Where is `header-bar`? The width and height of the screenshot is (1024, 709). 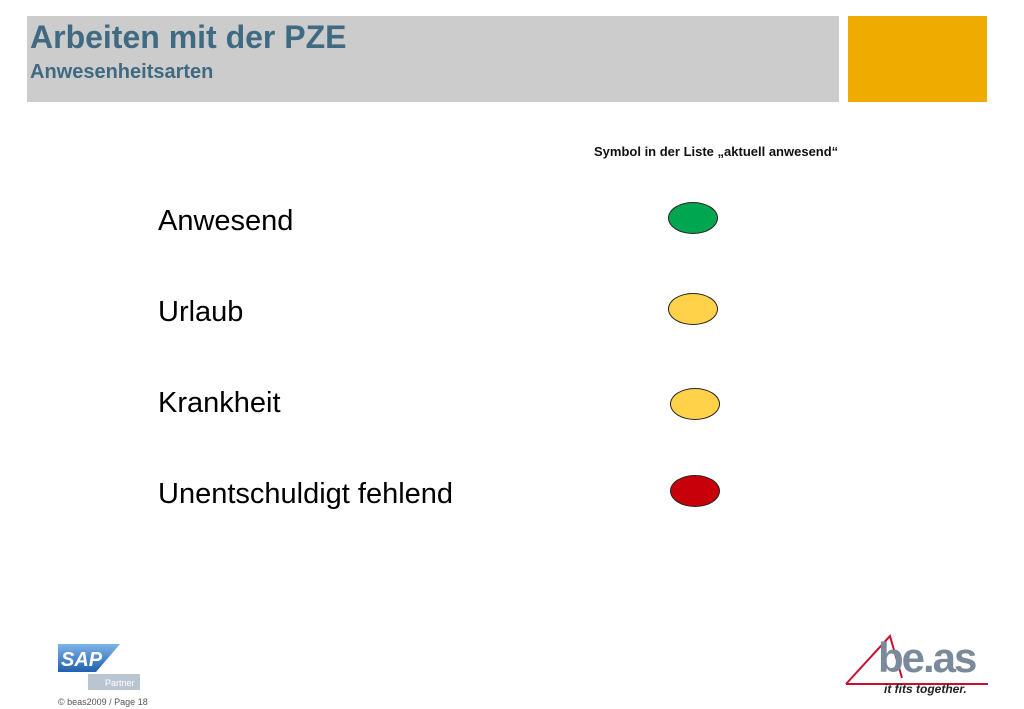
header-bar is located at coordinates (433, 59).